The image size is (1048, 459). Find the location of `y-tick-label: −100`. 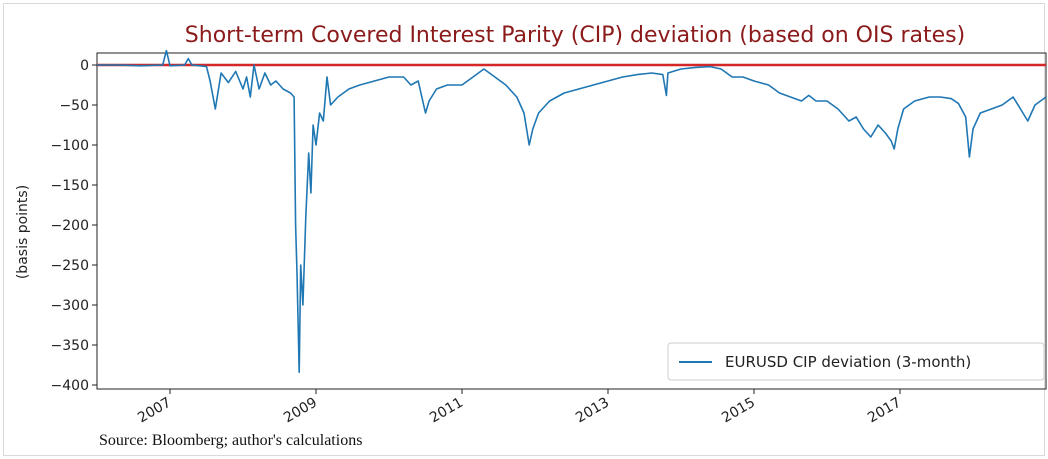

y-tick-label: −100 is located at coordinates (70, 146).